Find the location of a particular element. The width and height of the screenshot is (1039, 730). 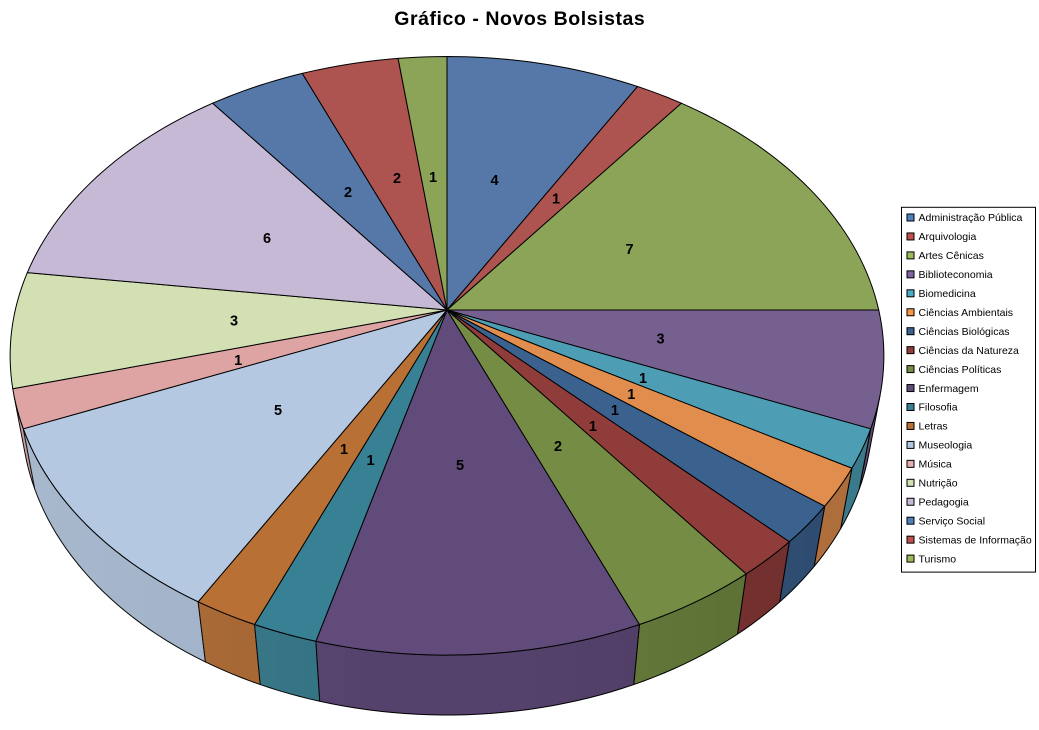

svg-text: Letras is located at coordinates (933, 427).